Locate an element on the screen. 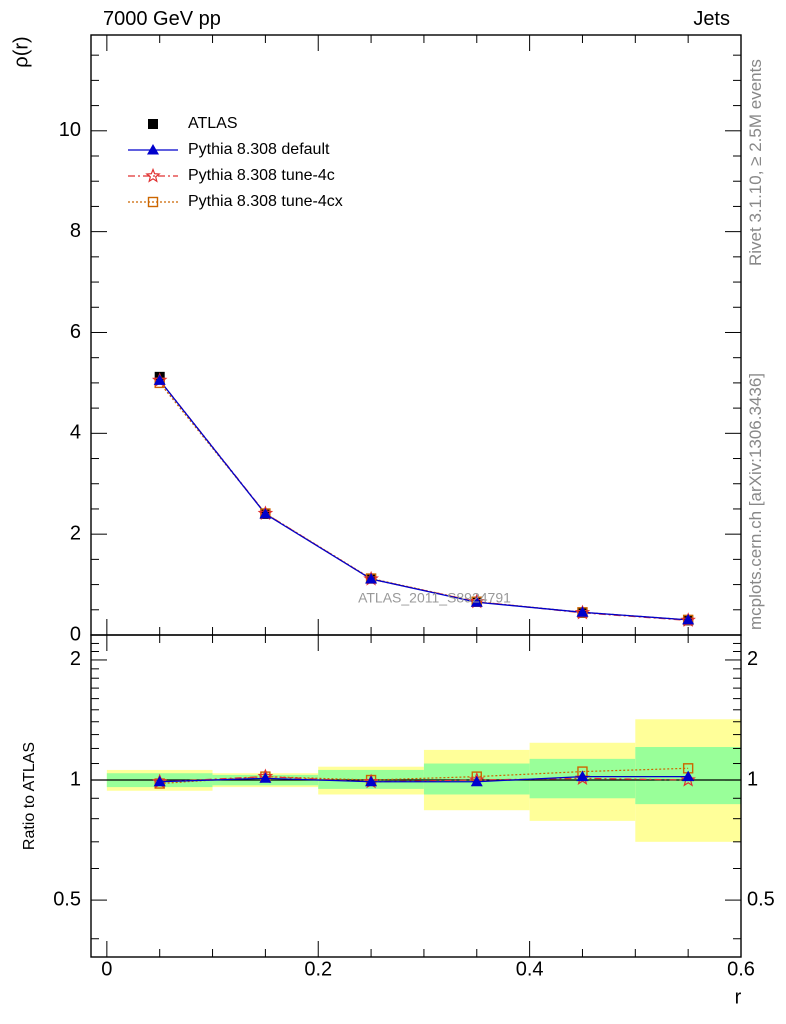 The image size is (786, 1024). analysis-watermark: ATLAS_2011_S8924791 is located at coordinates (434, 598).